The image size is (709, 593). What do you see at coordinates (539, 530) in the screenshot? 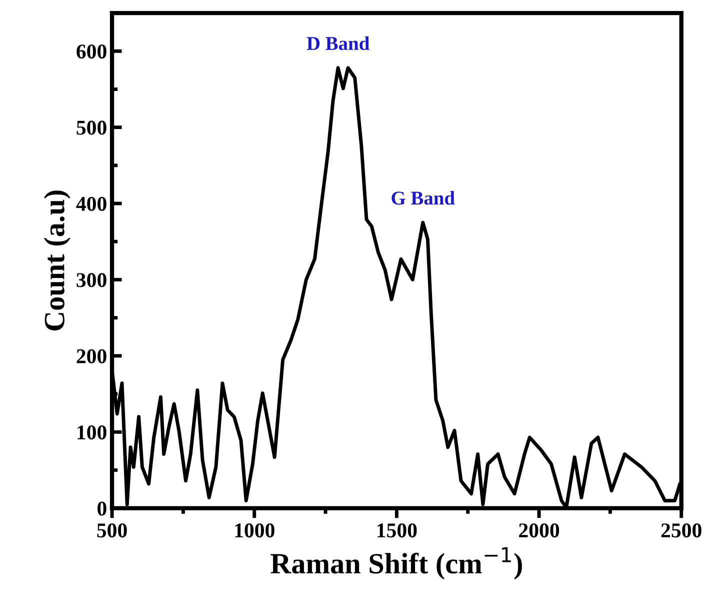
I see `x-tick-label: 2000` at bounding box center [539, 530].